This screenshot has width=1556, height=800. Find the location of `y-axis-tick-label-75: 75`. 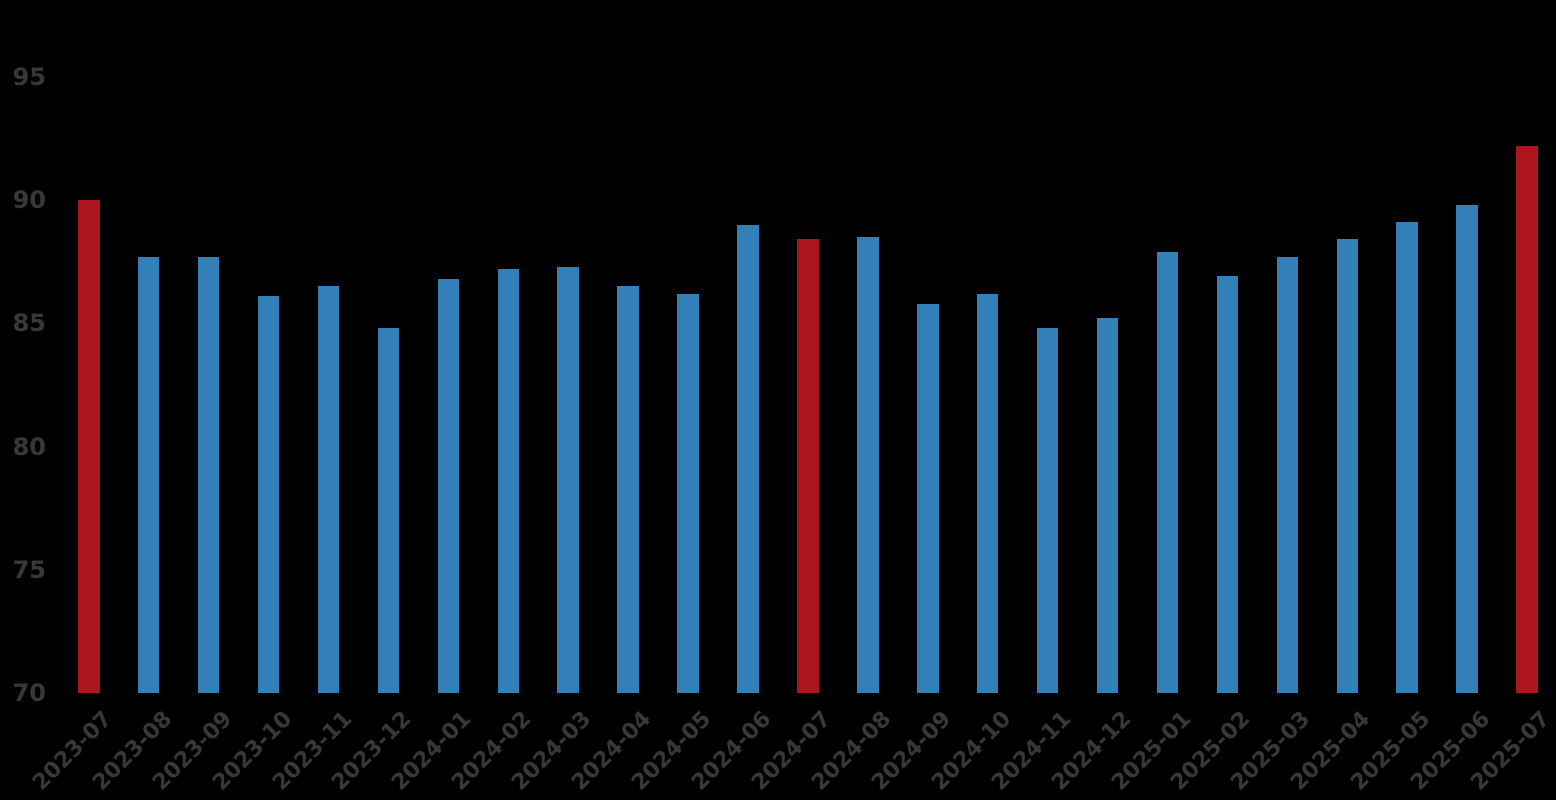

y-axis-tick-label-75: 75 is located at coordinates (29, 569).